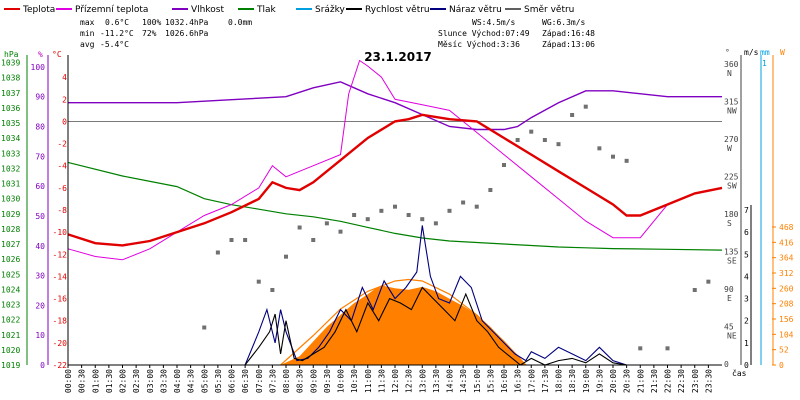 This screenshot has height=400, width=800. I want to click on stat-wg: WG:6.3m/s, so click(564, 22).